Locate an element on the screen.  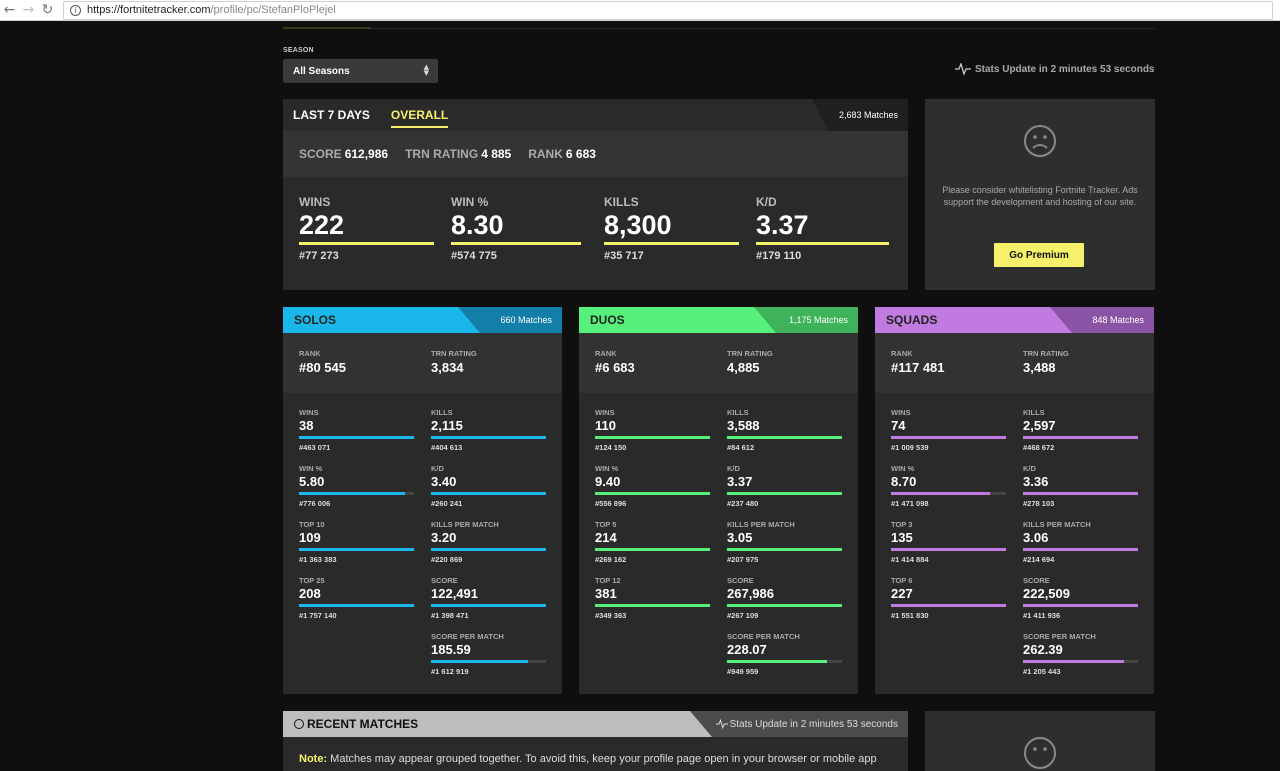
stat-rank: #214 694 is located at coordinates (1039, 559).